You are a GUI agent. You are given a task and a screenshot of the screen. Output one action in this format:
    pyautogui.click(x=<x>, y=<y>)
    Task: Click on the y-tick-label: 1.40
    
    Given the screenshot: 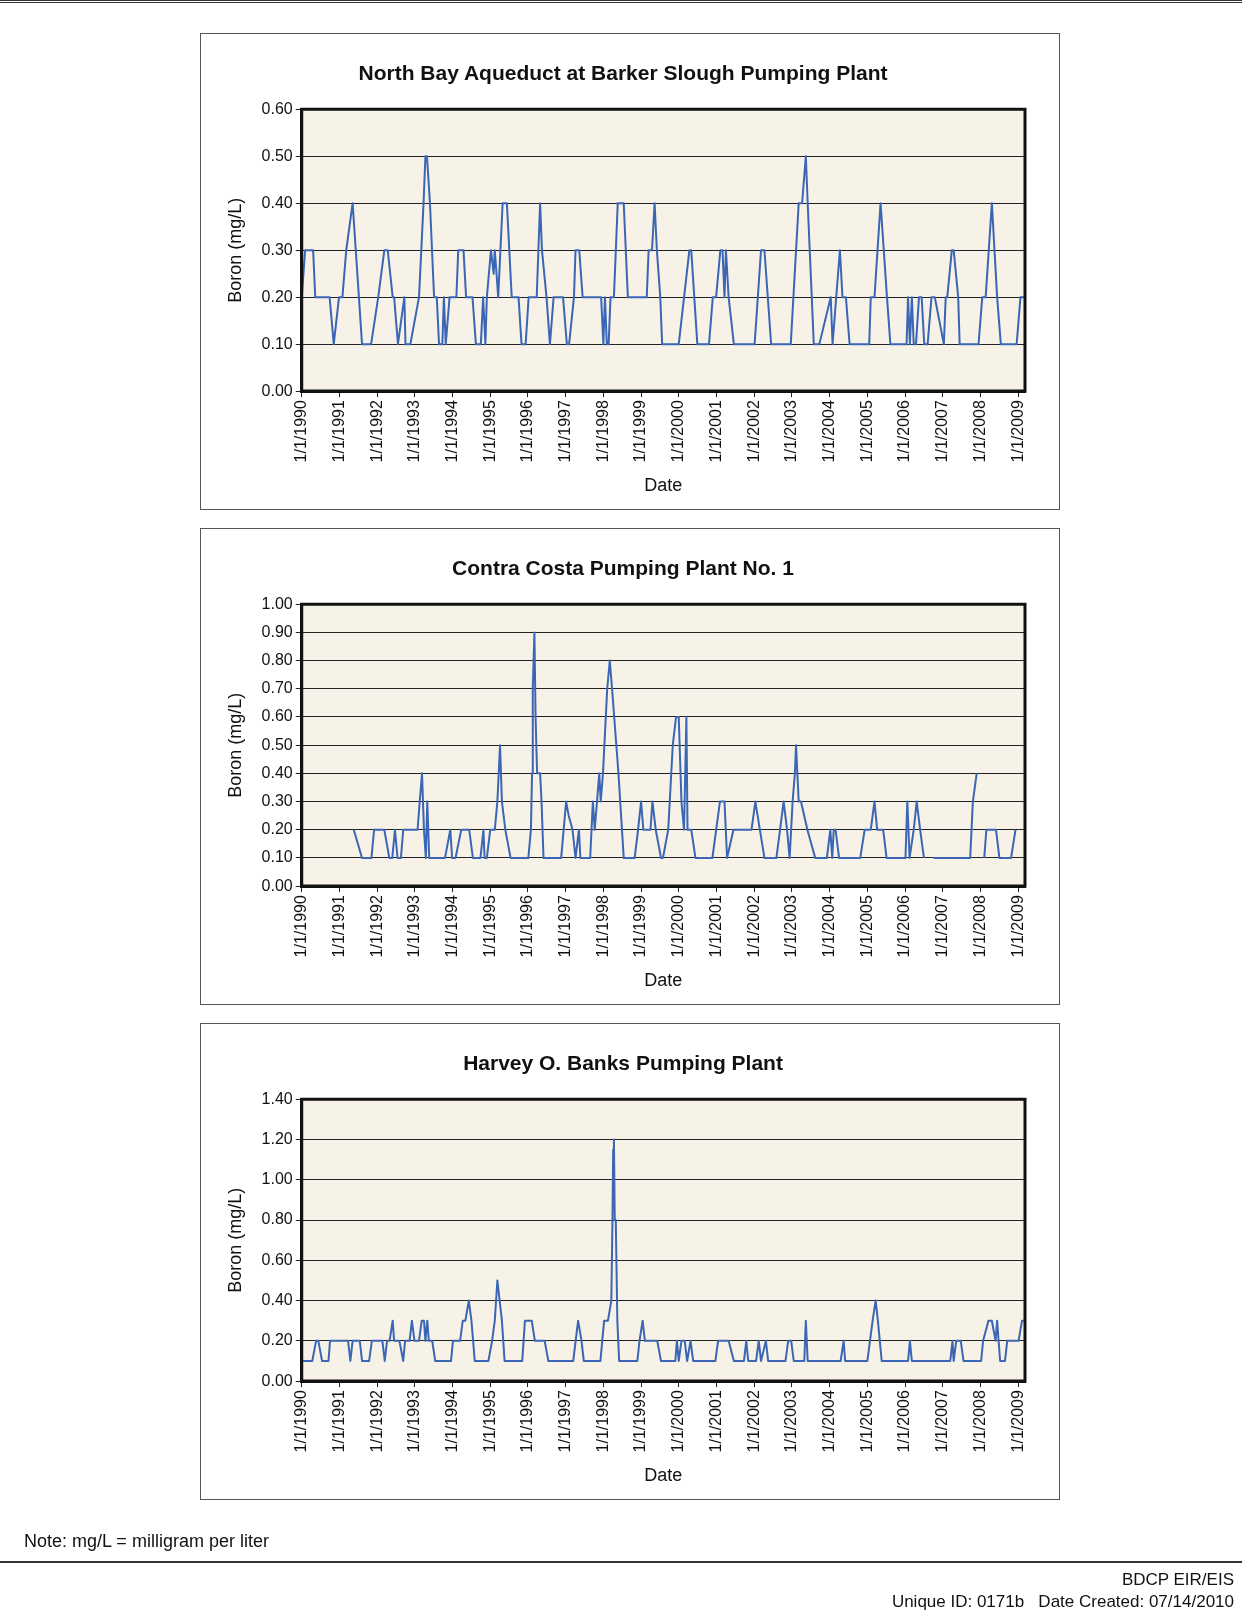 What is the action you would take?
    pyautogui.click(x=277, y=1098)
    